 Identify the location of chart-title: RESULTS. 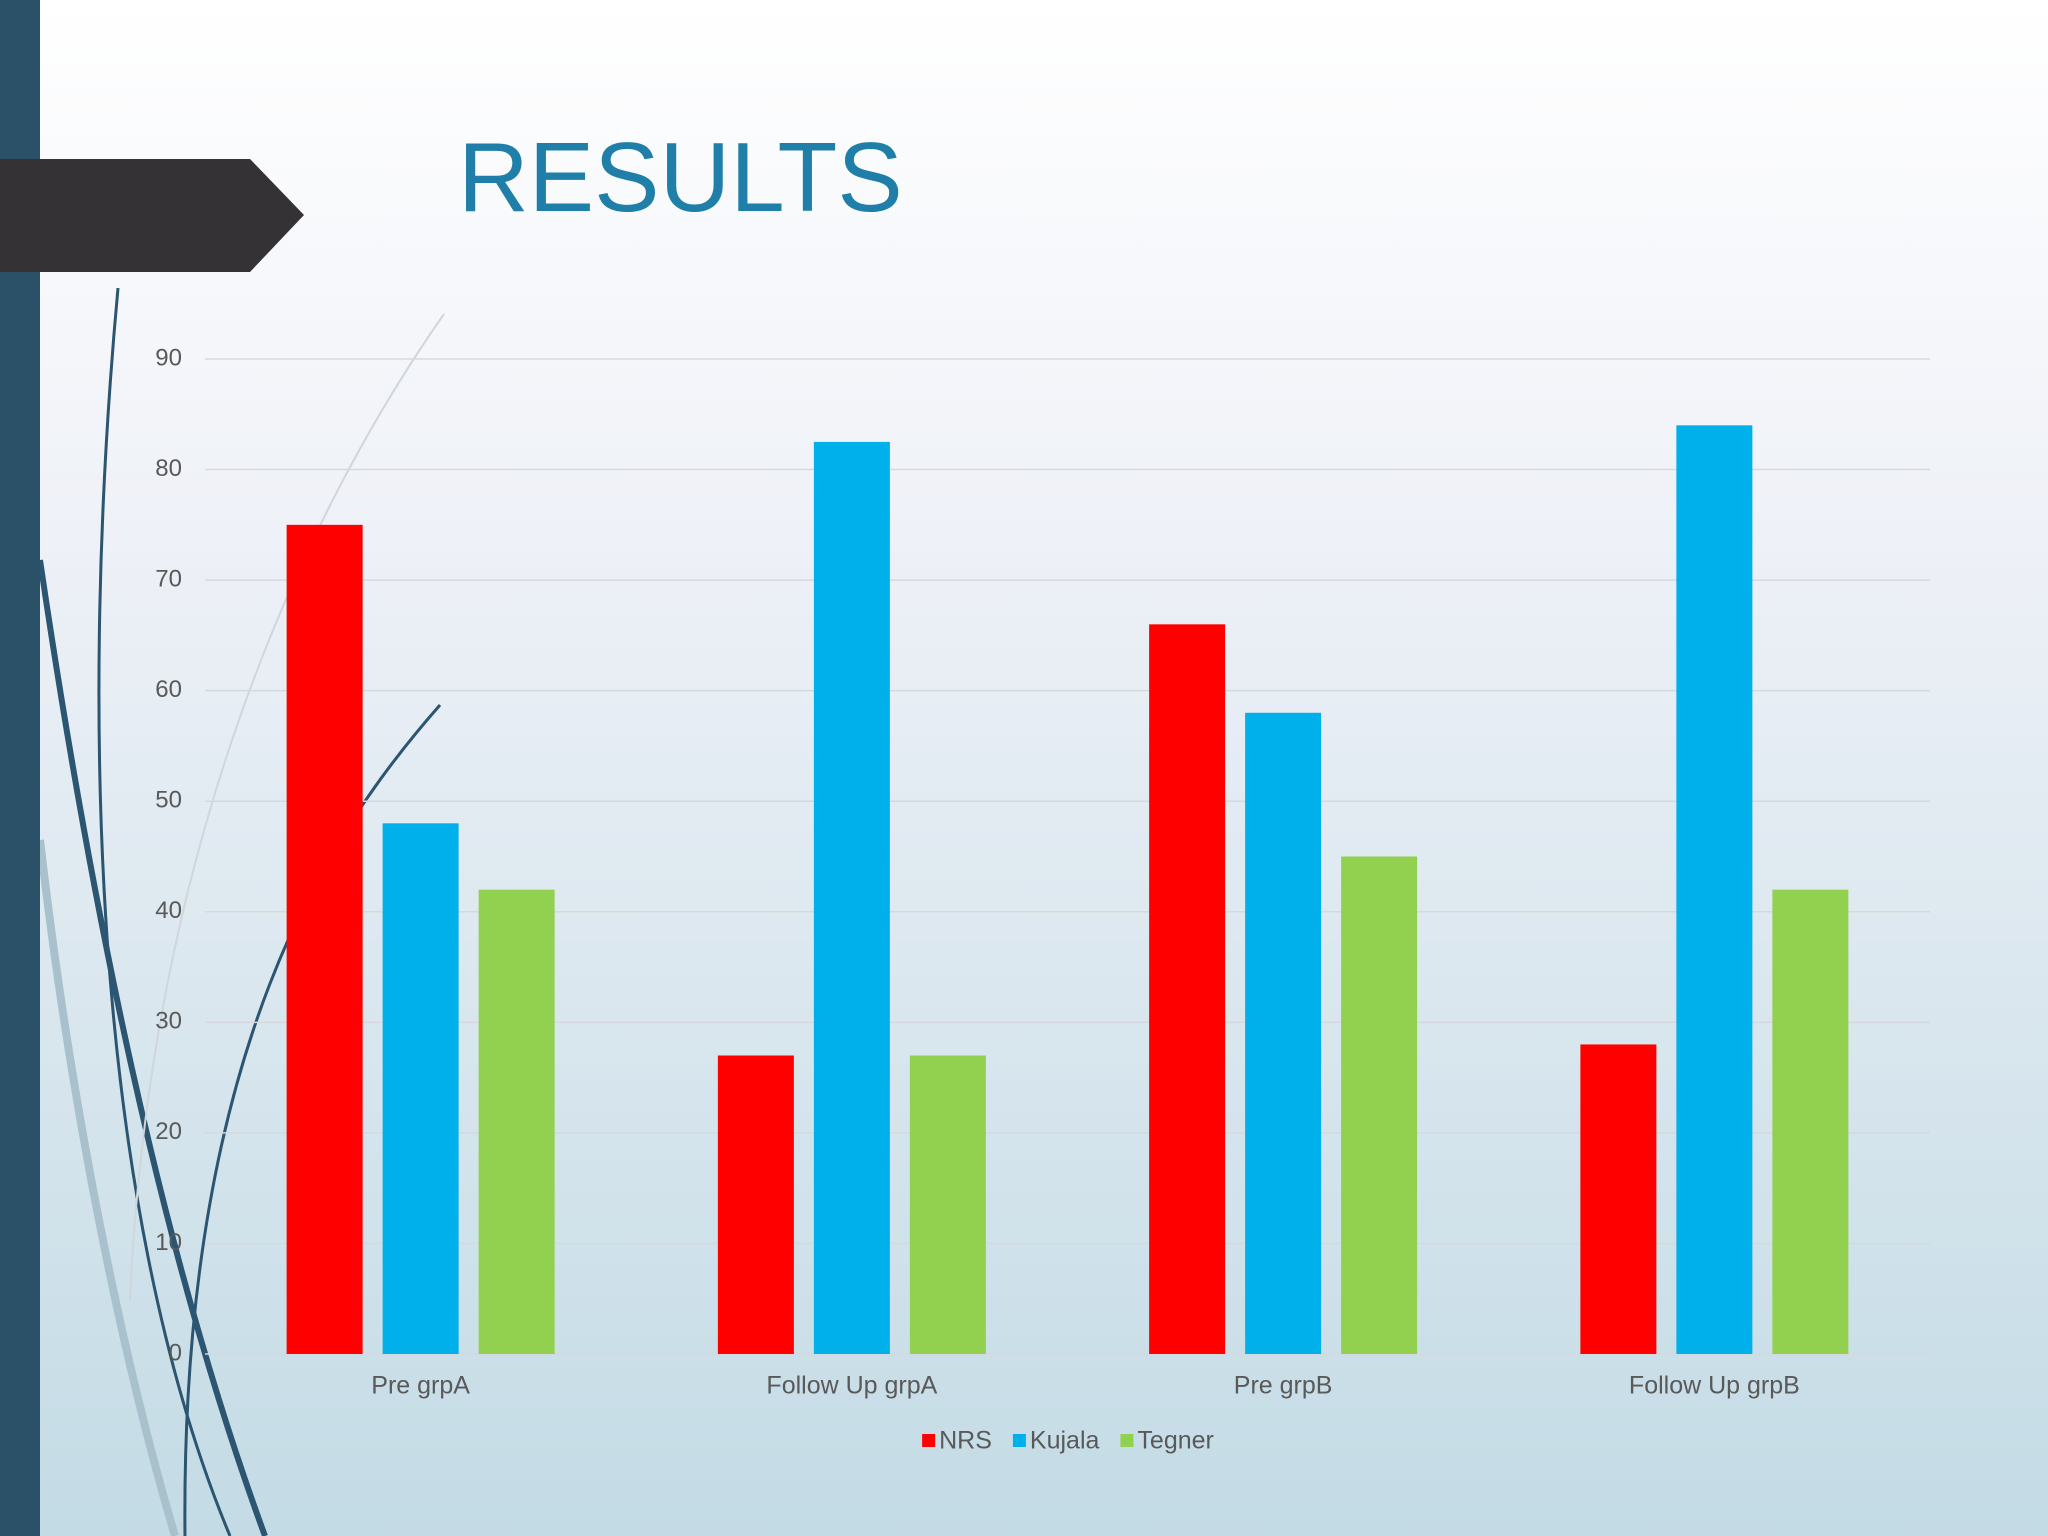
(680, 177).